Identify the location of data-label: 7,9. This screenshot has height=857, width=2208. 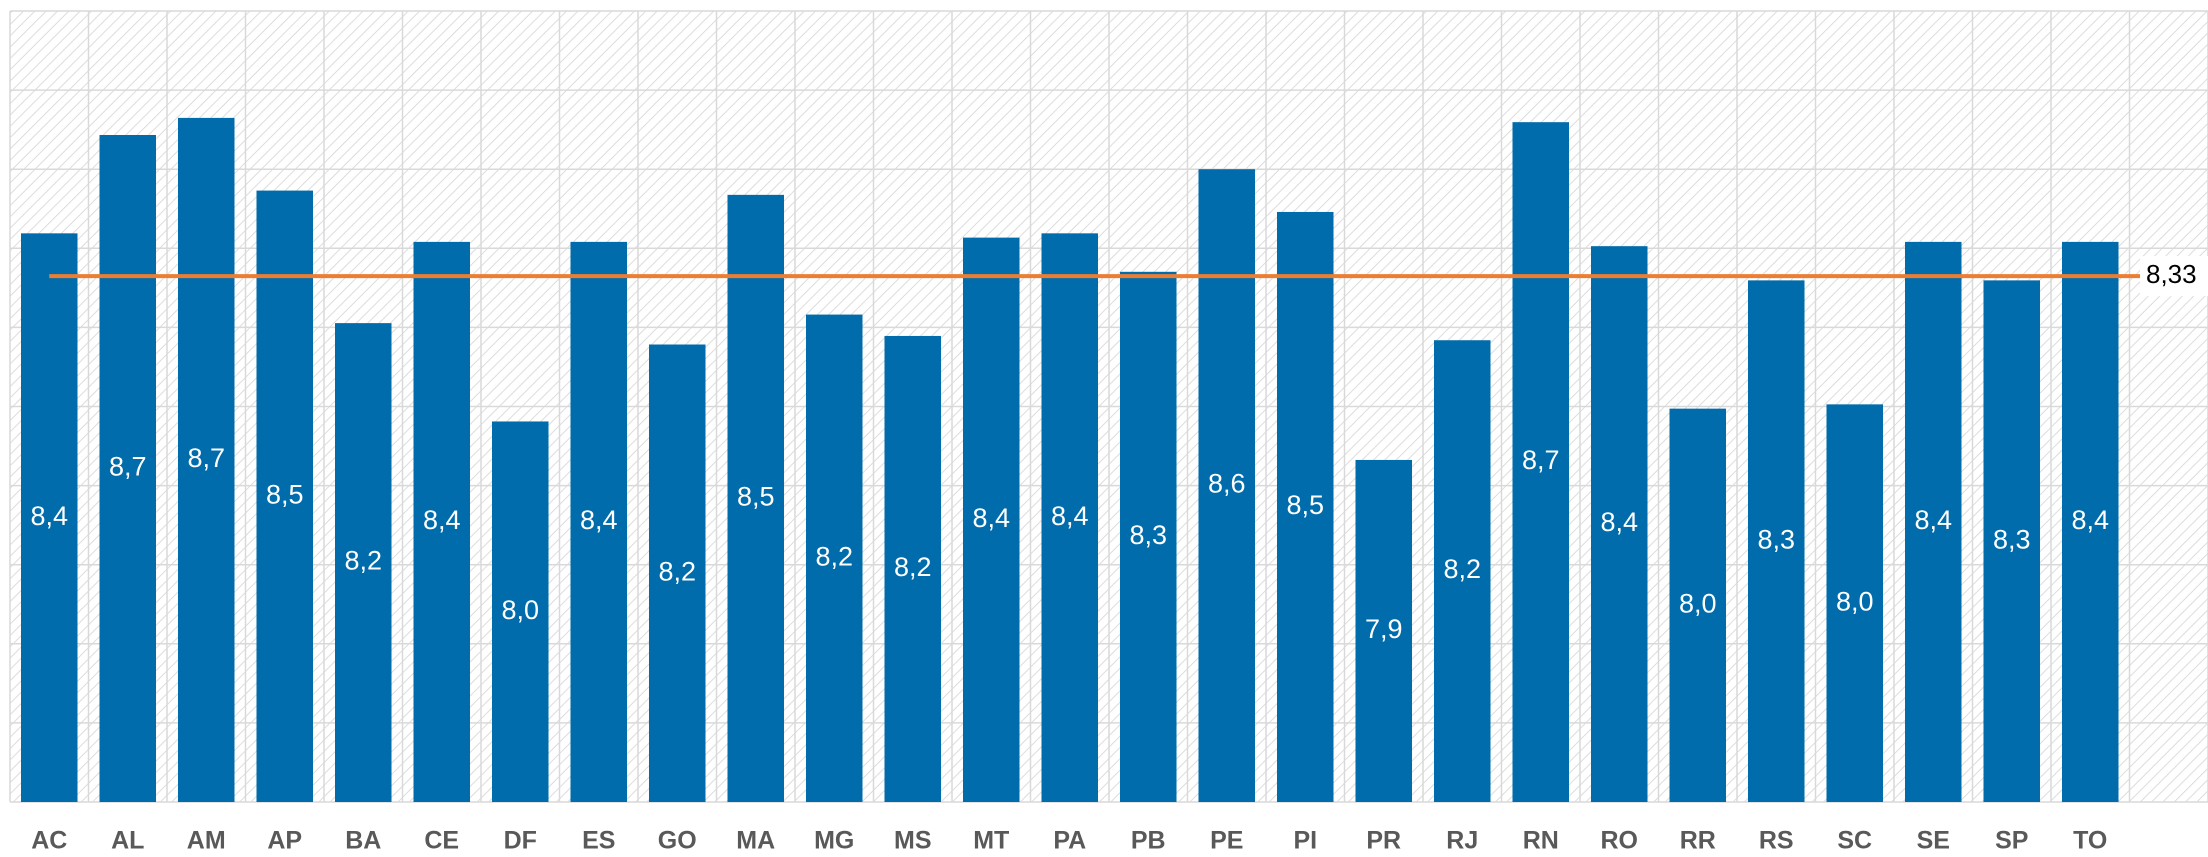
(1384, 629).